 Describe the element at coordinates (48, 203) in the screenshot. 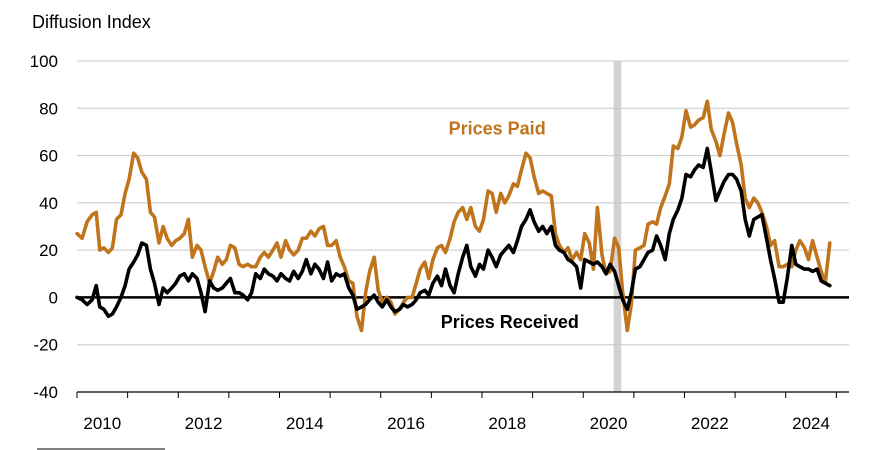

I see `y-tick-label: 40` at that location.